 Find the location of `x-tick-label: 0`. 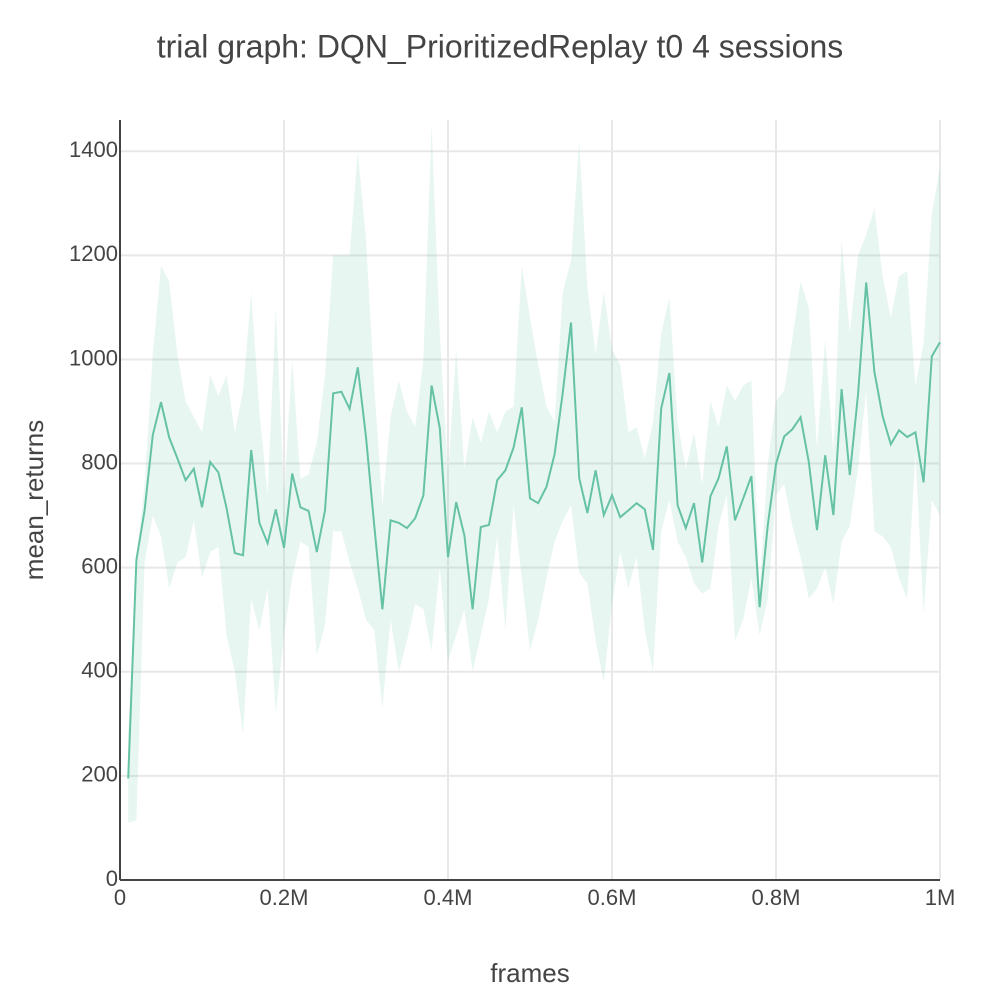

x-tick-label: 0 is located at coordinates (120, 897).